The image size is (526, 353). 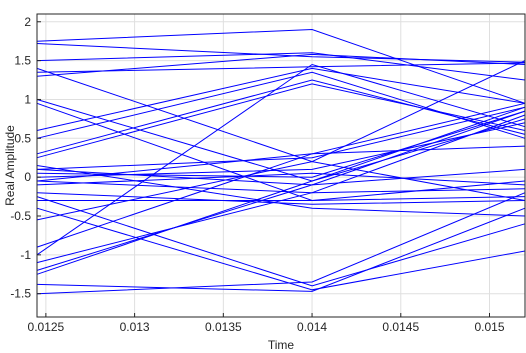 I want to click on y-tick-label: 0, so click(x=27, y=177).